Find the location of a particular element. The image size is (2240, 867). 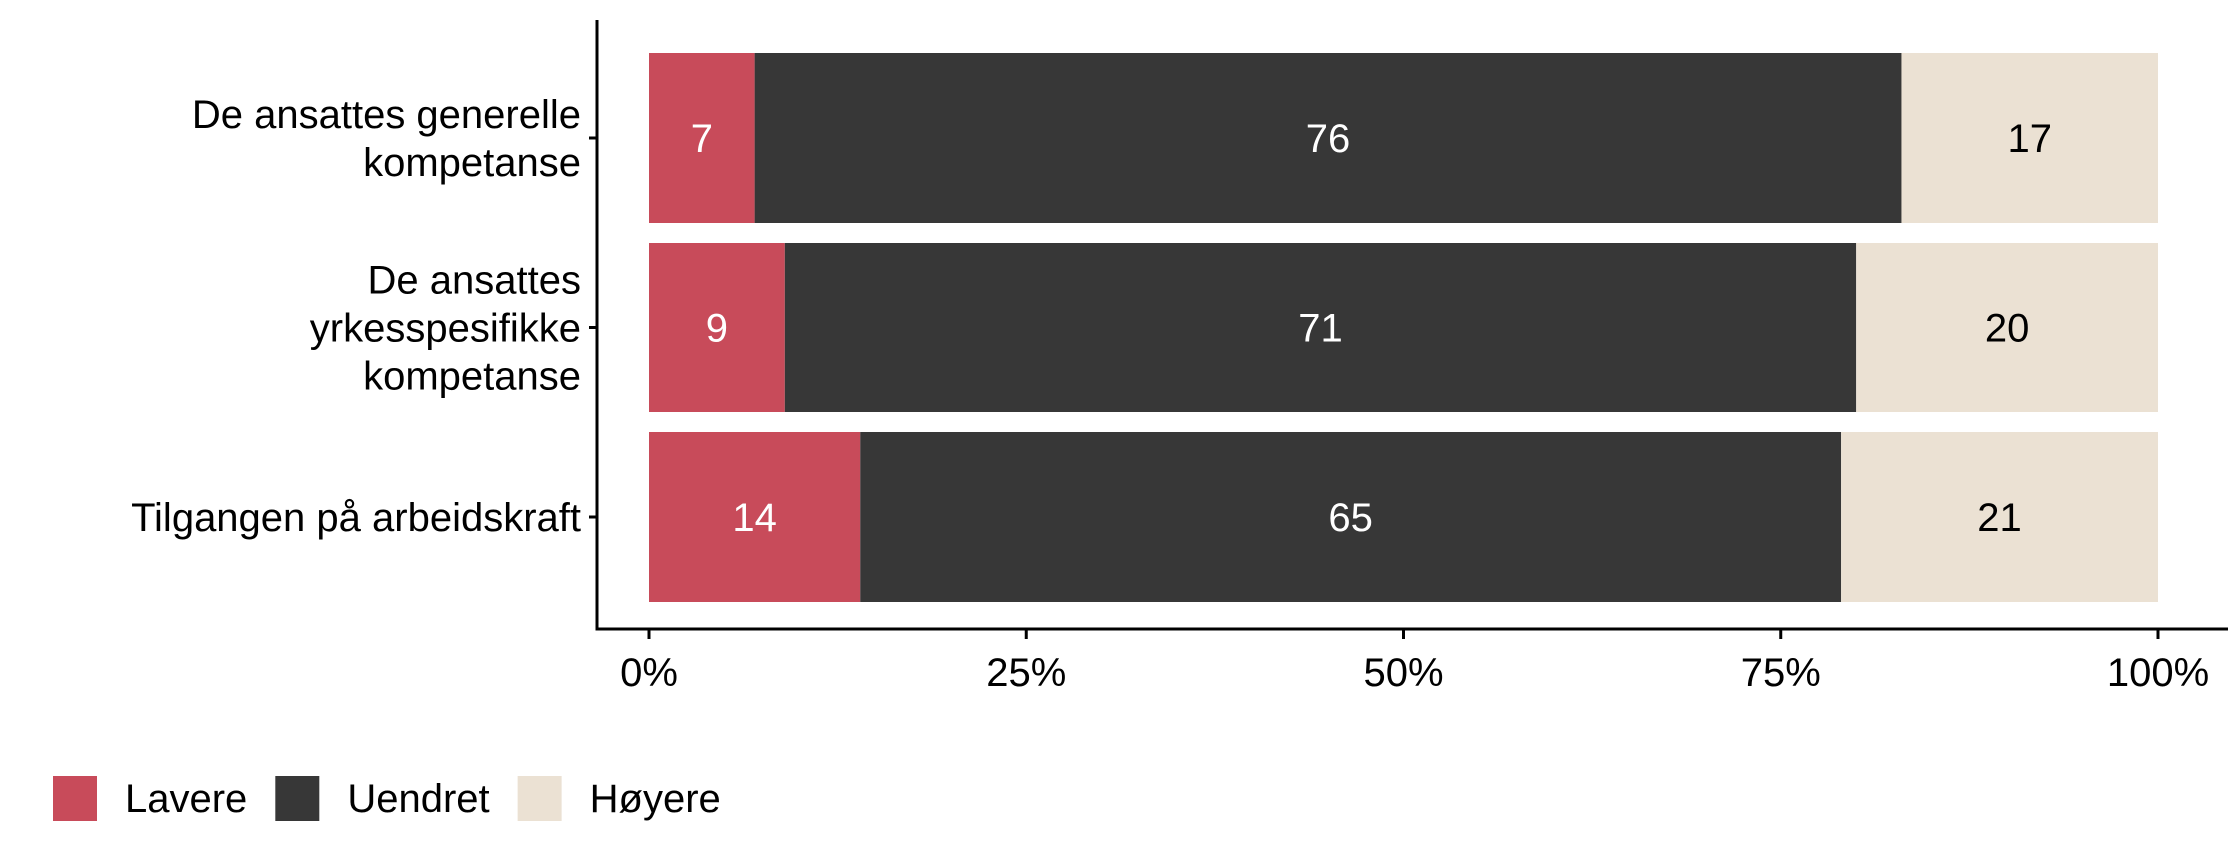

x-tick-label: 50% is located at coordinates (1403, 673).